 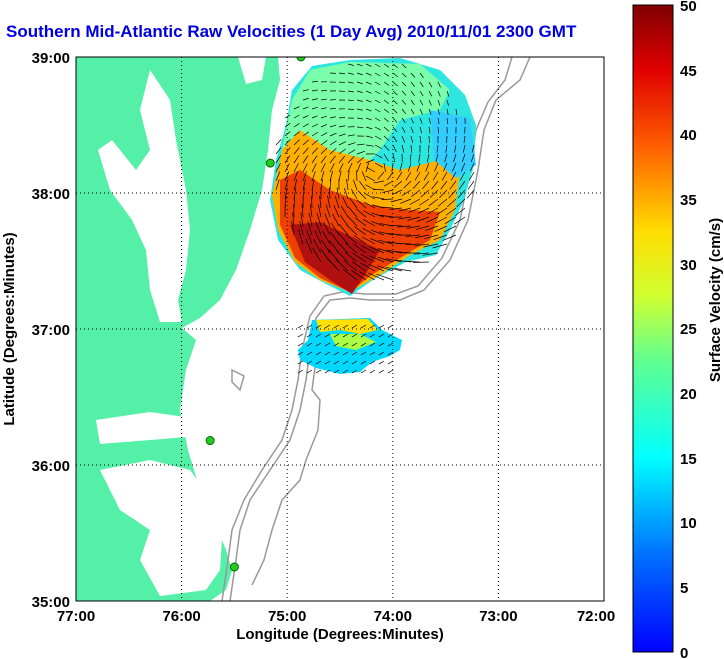 I want to click on x-tick: 73:00, so click(x=498, y=616).